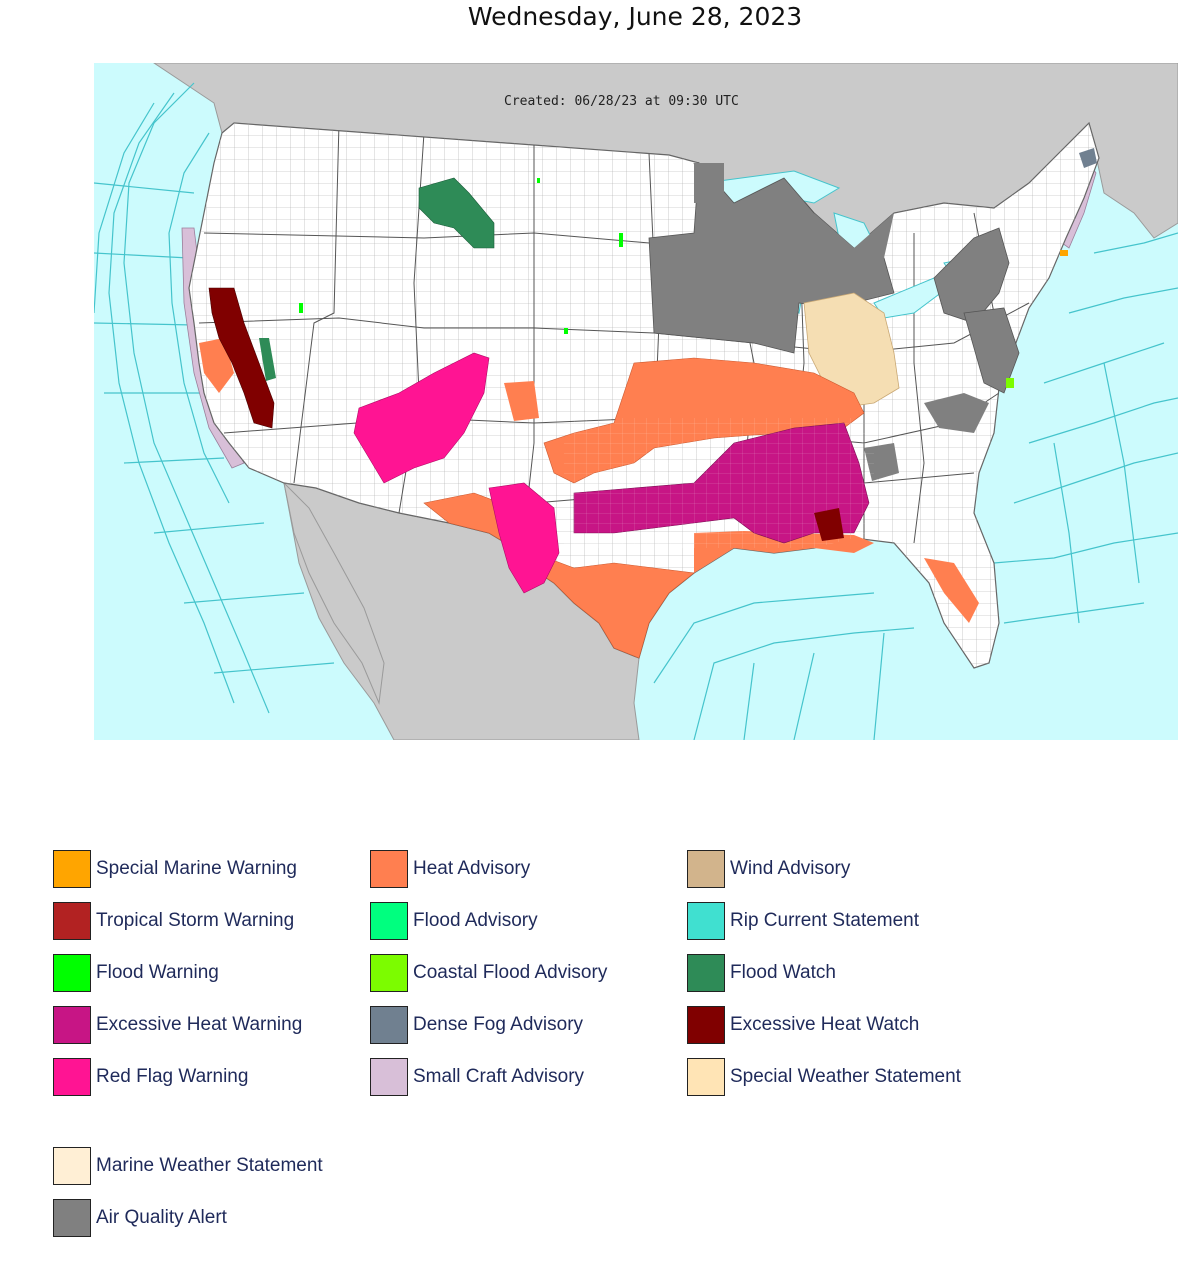 The height and width of the screenshot is (1280, 1195). I want to click on legend-item-red-flag-warning: Red Flag Warning, so click(150, 1077).